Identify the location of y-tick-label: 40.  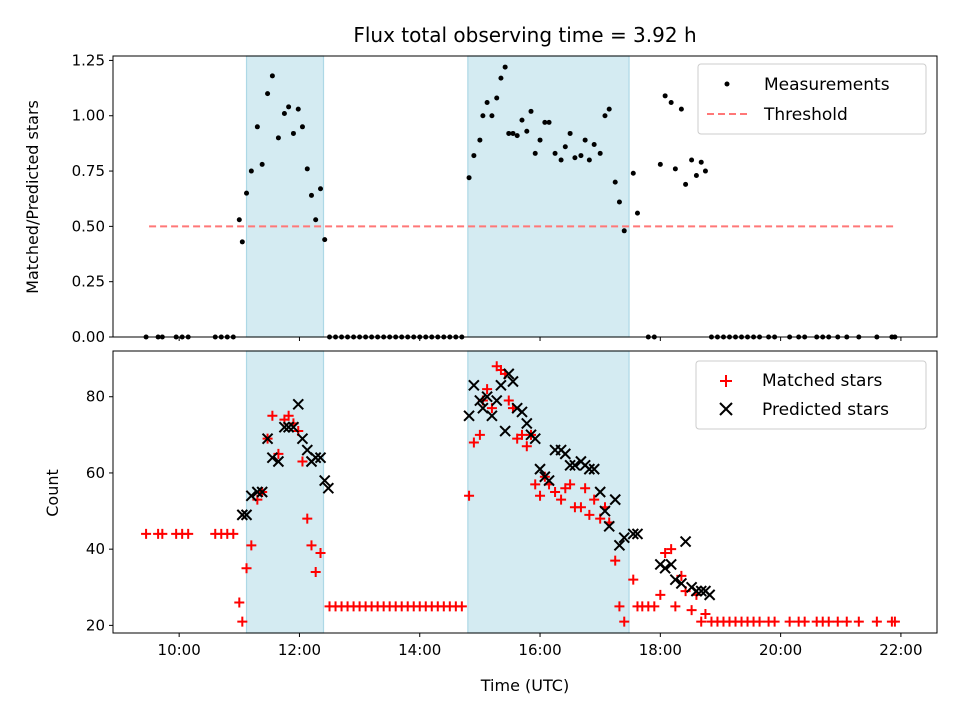
(95, 549).